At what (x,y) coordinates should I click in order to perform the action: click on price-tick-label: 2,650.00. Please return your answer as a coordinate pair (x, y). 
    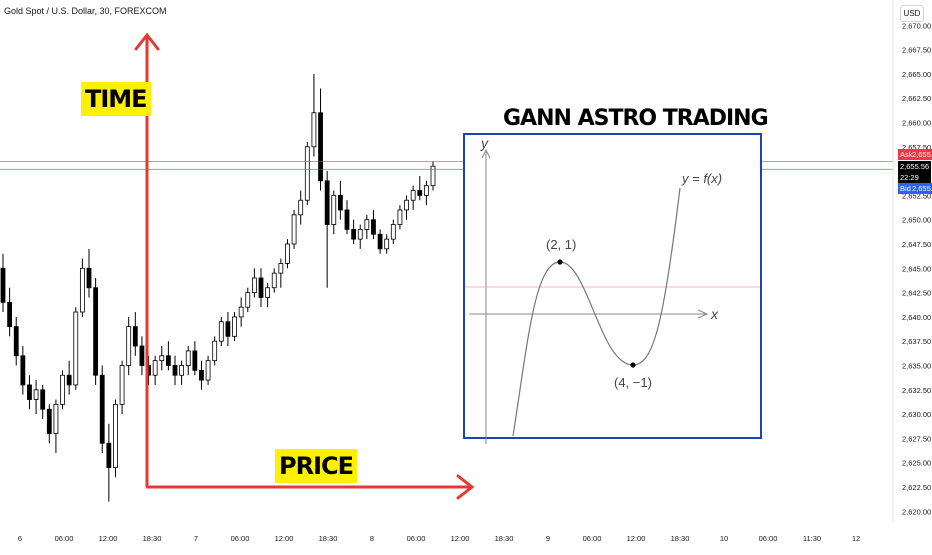
    Looking at the image, I should click on (916, 220).